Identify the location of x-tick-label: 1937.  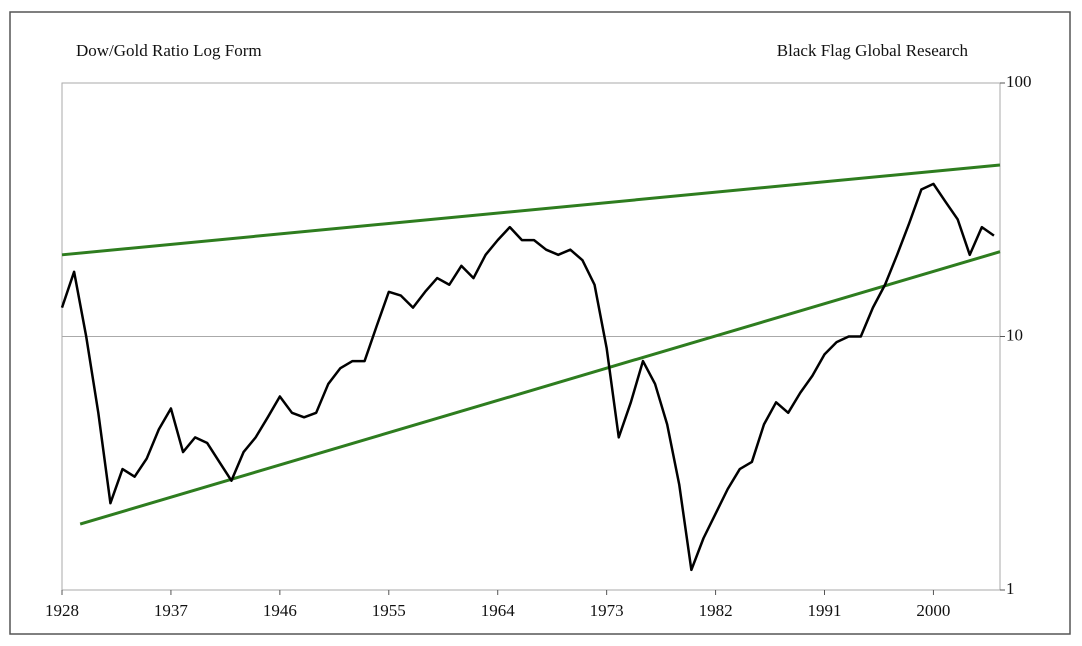
(171, 610).